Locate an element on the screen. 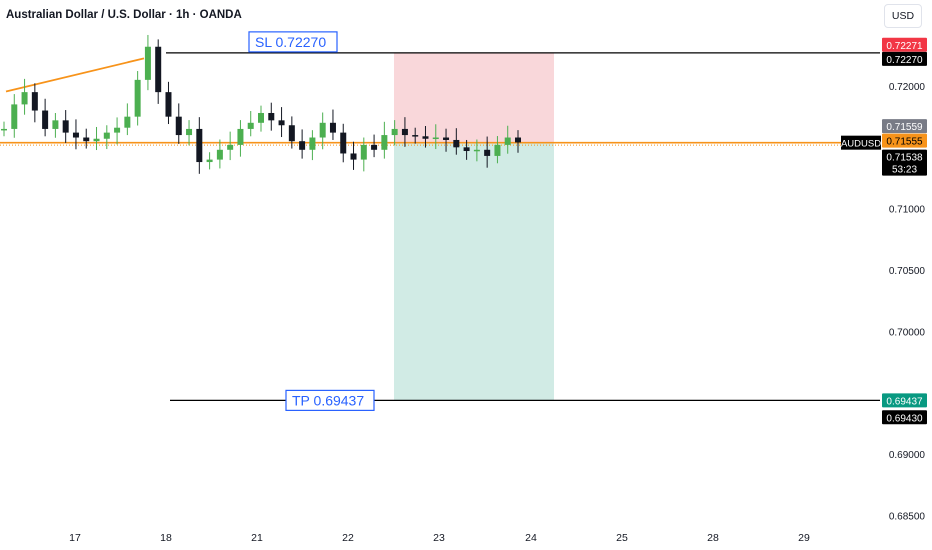 The width and height of the screenshot is (932, 550). price-badge-label: 0.71559 is located at coordinates (904, 127).